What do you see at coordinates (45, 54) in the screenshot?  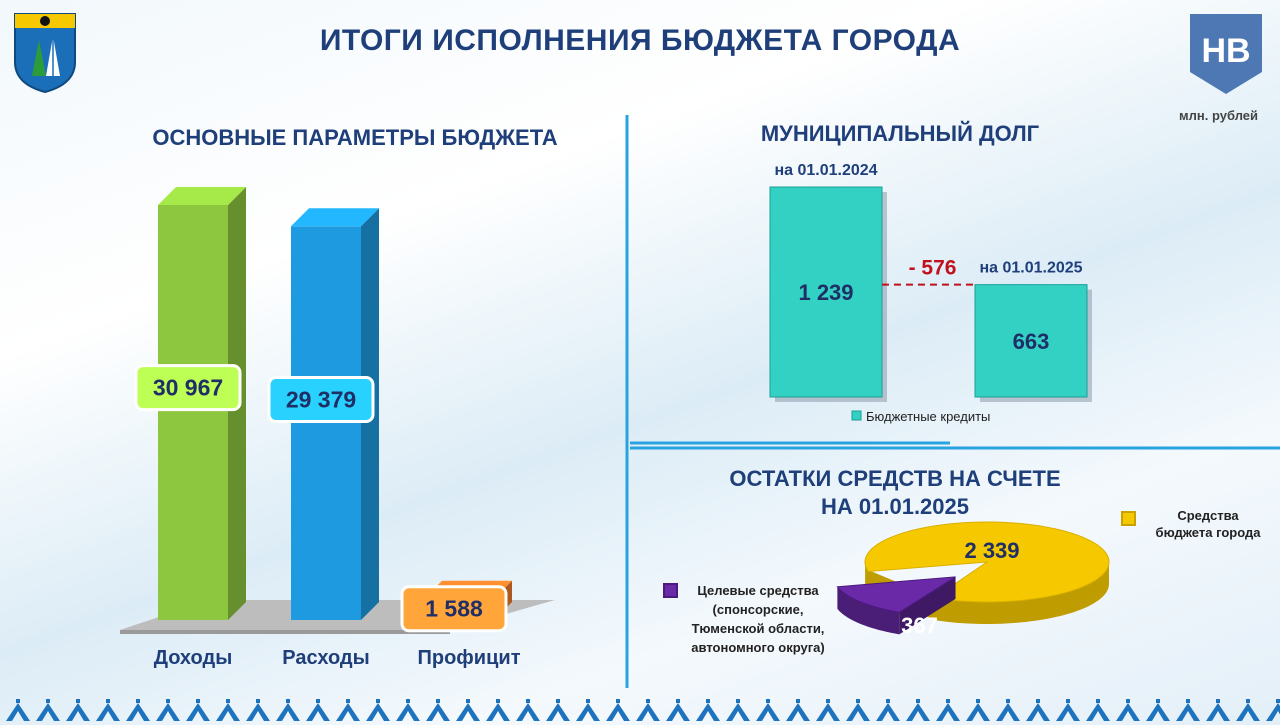 I see `city-coat-of-arms` at bounding box center [45, 54].